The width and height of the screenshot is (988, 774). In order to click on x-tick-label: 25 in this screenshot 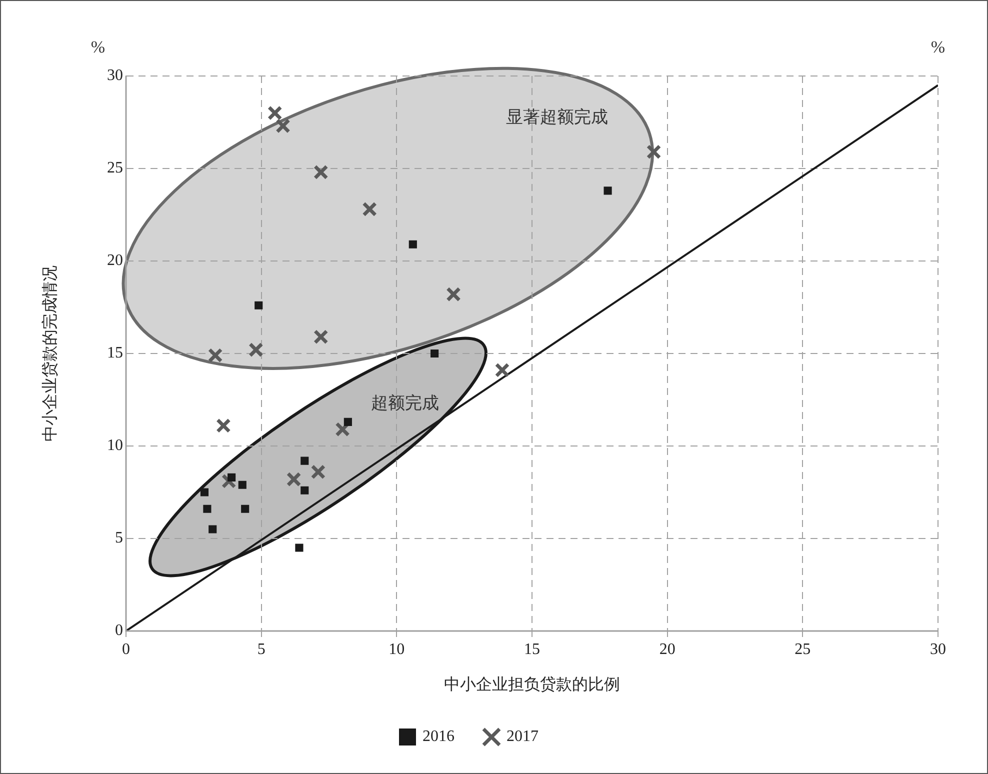, I will do `click(802, 649)`.